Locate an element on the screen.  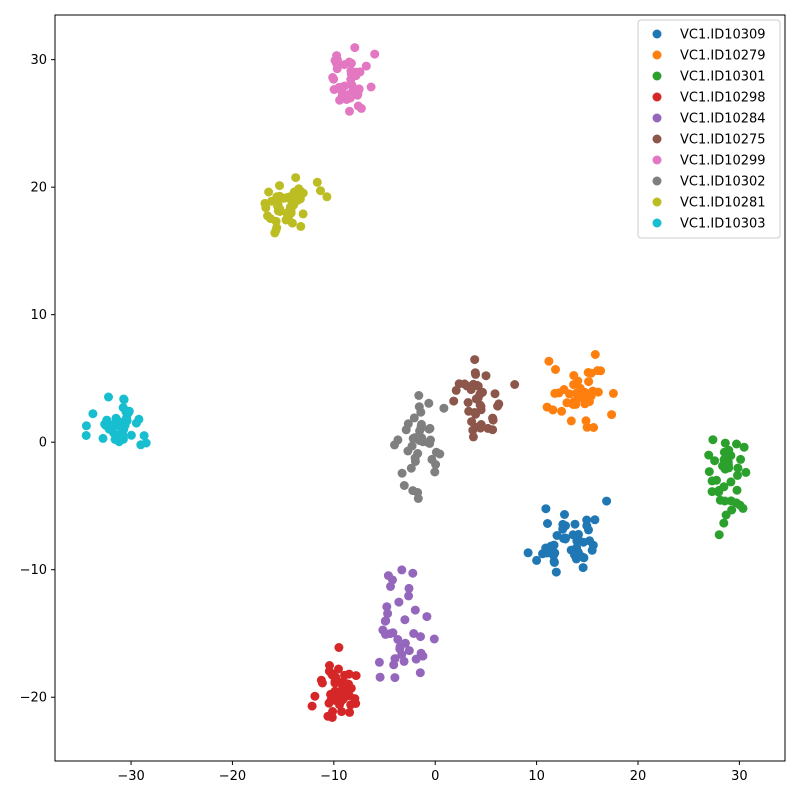
legend-label: VC1.ID10301 is located at coordinates (723, 77).